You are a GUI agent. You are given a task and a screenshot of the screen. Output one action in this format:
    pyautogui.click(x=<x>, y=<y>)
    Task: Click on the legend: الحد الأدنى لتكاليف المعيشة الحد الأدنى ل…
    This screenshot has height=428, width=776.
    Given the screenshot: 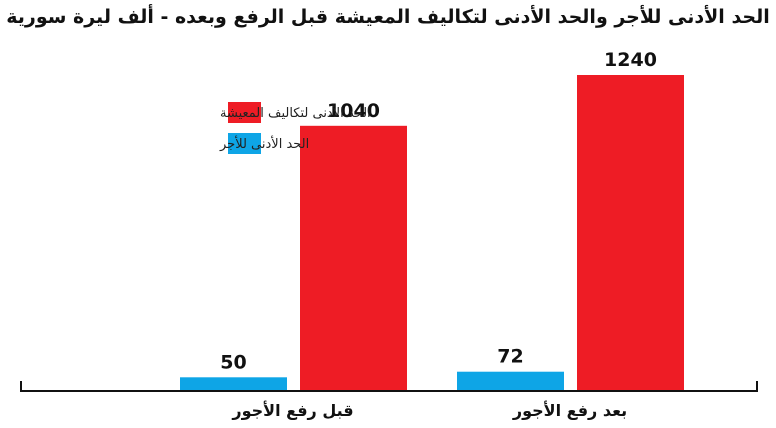 What is the action you would take?
    pyautogui.click(x=295, y=128)
    